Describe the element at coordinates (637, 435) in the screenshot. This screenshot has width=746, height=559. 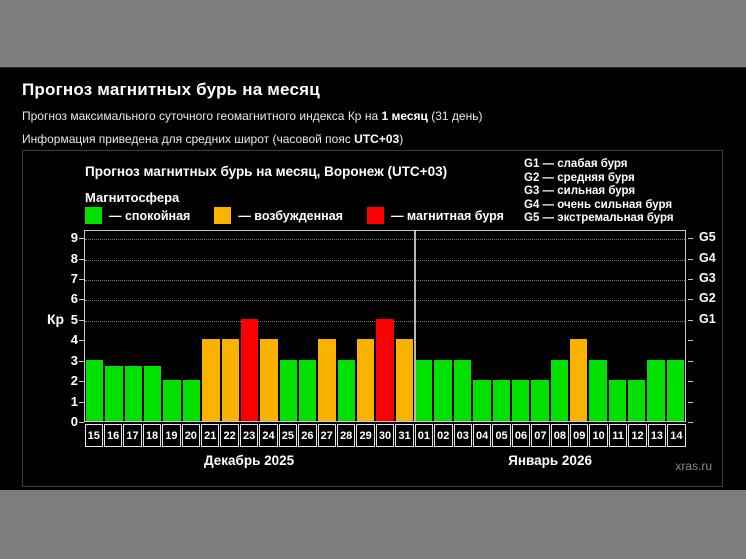
I see `day-cell-12: 12` at that location.